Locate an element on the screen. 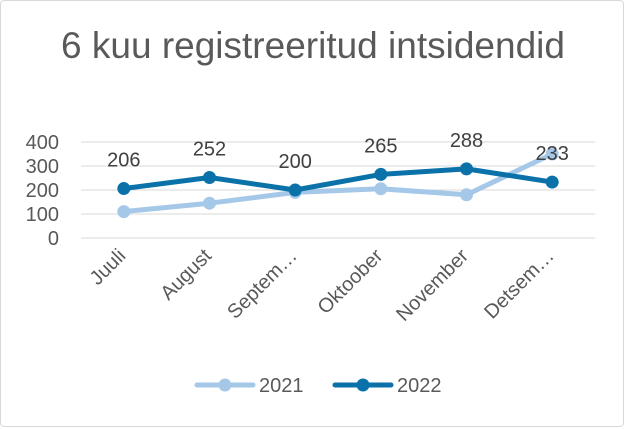 Image resolution: width=626 pixels, height=429 pixels. data-label: 265 is located at coordinates (380, 146).